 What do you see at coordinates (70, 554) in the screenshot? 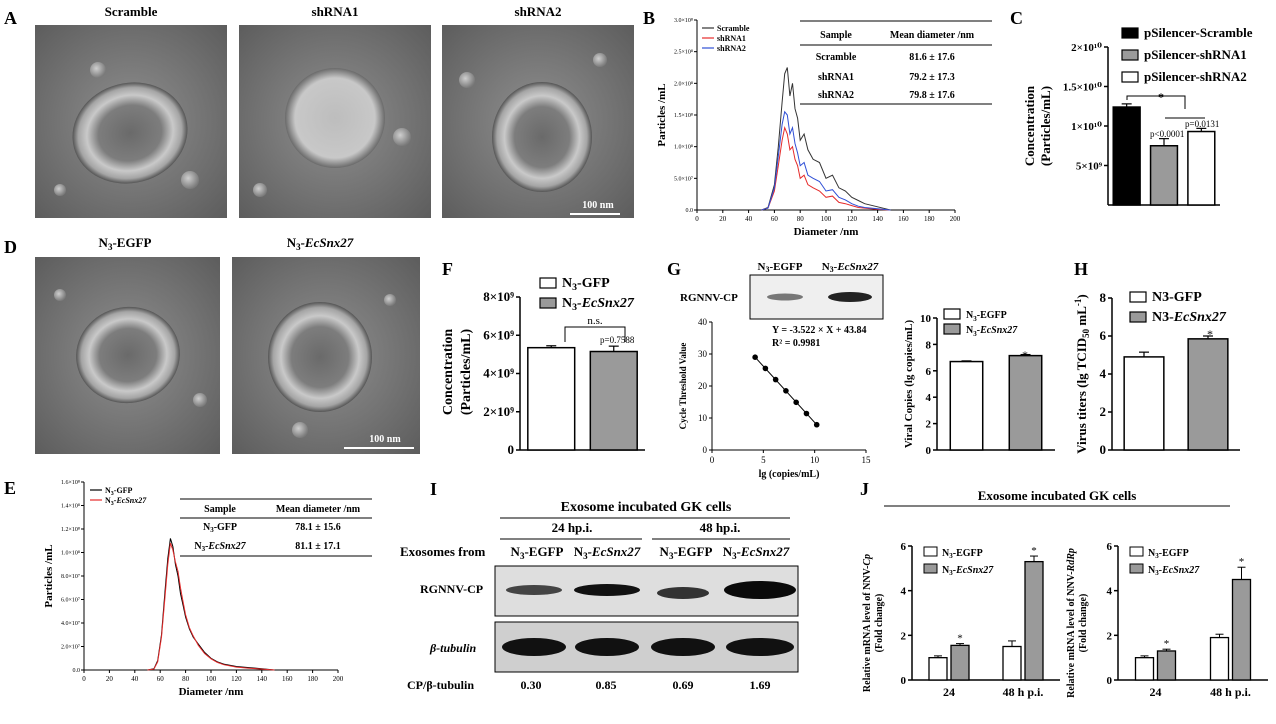
I see `y-tick-label: 1.0×10⁸` at bounding box center [70, 554].